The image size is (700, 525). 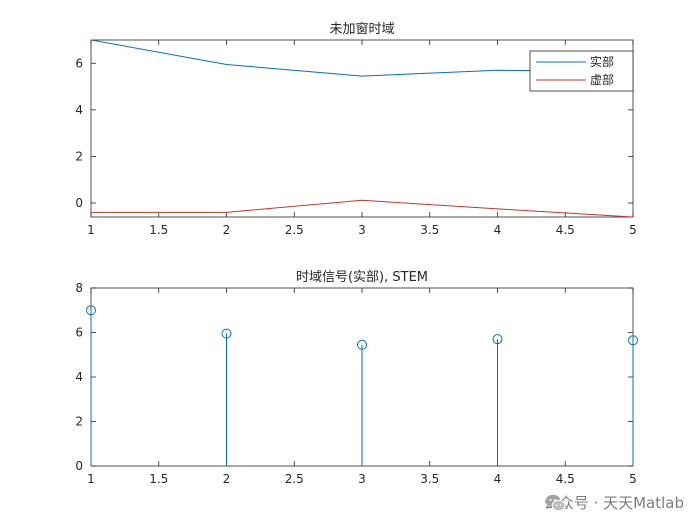 I want to click on wechat-icon, so click(x=555, y=503).